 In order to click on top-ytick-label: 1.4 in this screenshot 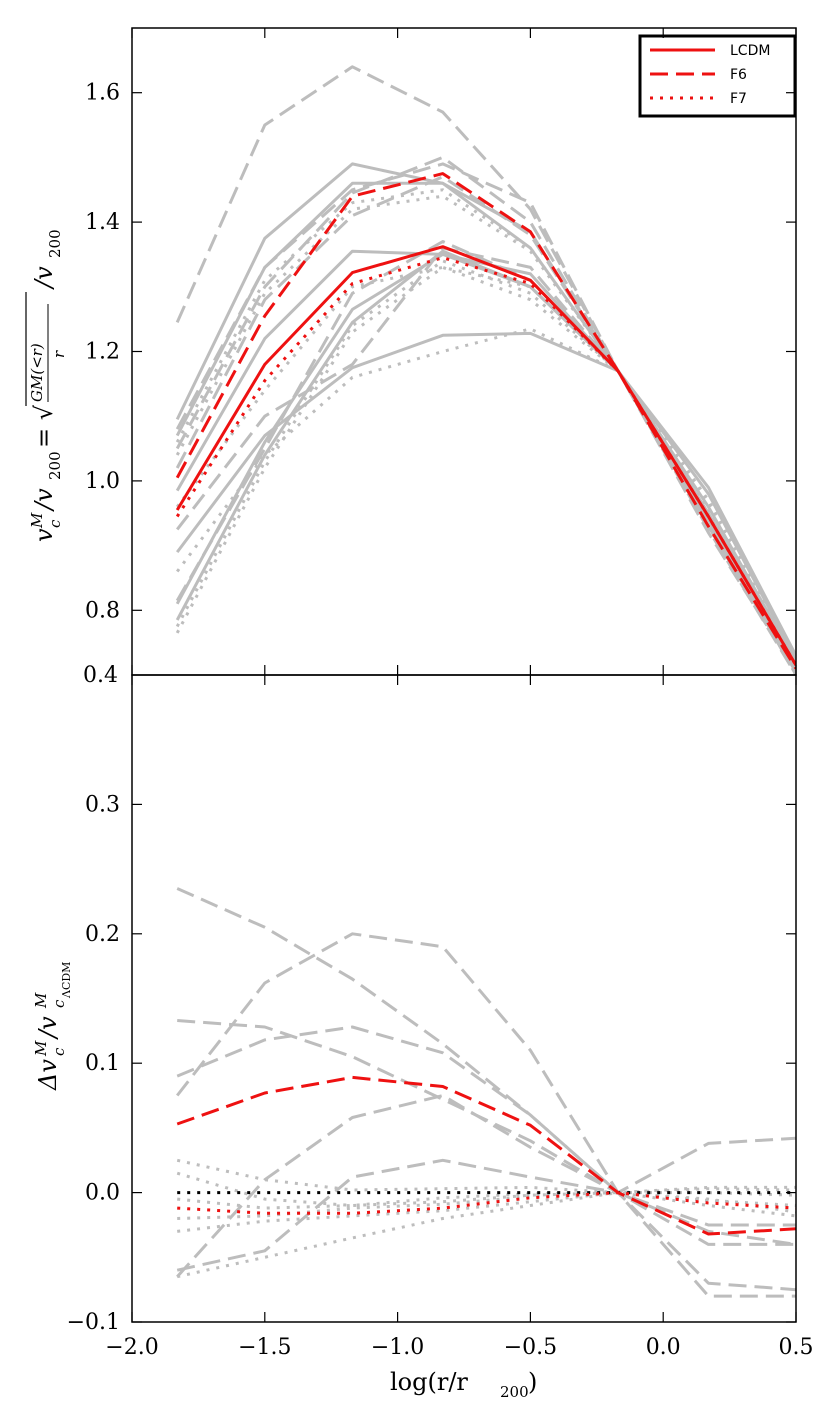, I will do `click(102, 222)`.